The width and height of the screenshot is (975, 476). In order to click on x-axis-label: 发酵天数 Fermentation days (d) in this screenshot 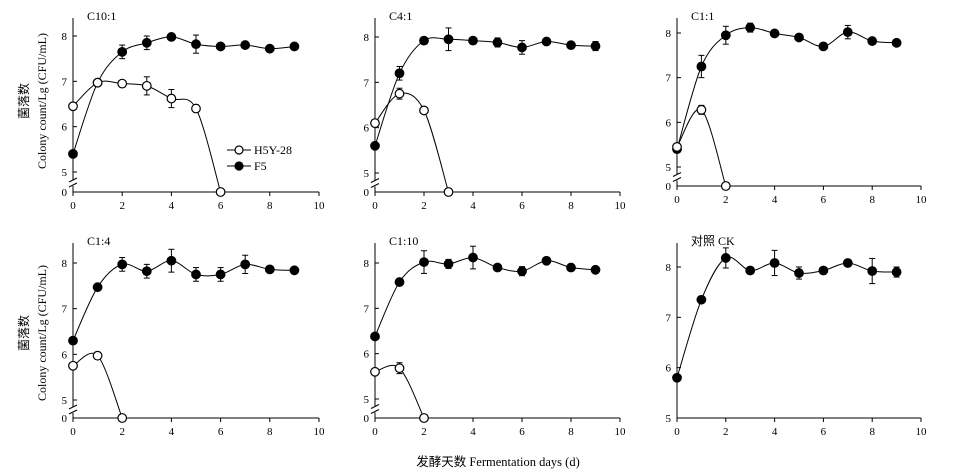, I will do `click(498, 461)`.